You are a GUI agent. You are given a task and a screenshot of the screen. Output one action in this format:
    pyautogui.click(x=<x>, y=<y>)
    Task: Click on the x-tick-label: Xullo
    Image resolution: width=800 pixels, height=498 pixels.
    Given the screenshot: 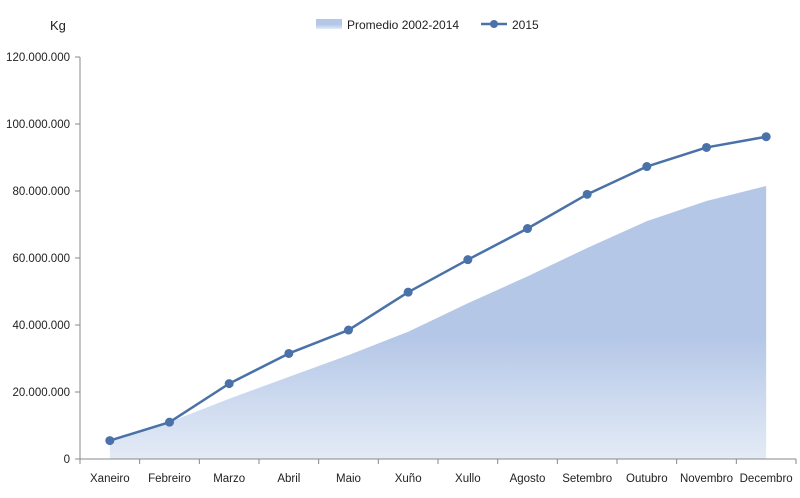 What is the action you would take?
    pyautogui.click(x=468, y=479)
    